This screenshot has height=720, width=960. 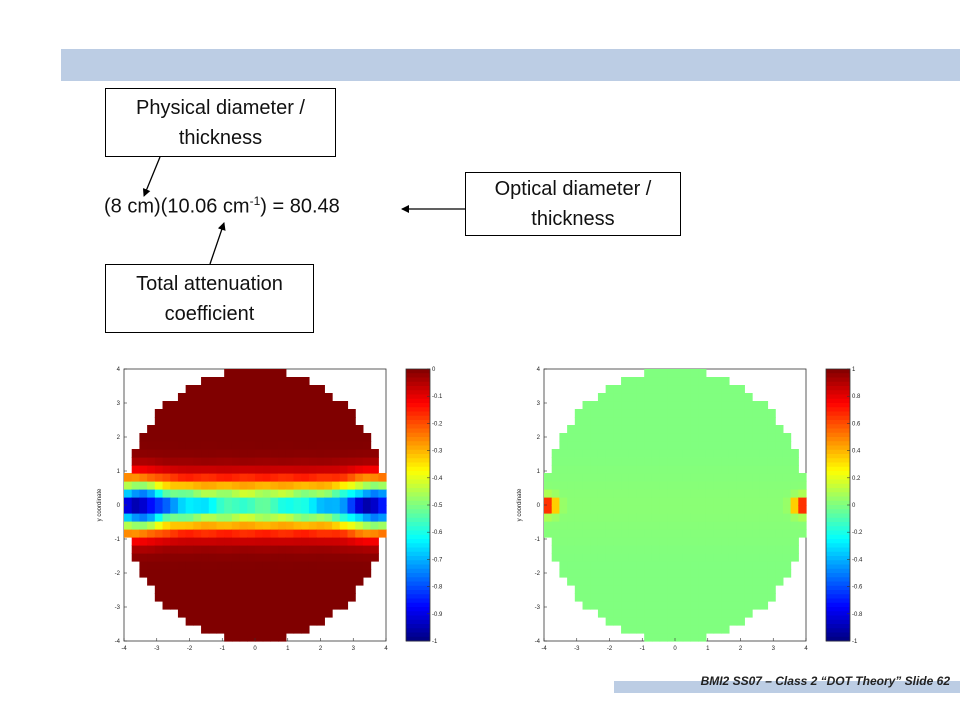 I want to click on arrow-total, so click(x=217, y=243).